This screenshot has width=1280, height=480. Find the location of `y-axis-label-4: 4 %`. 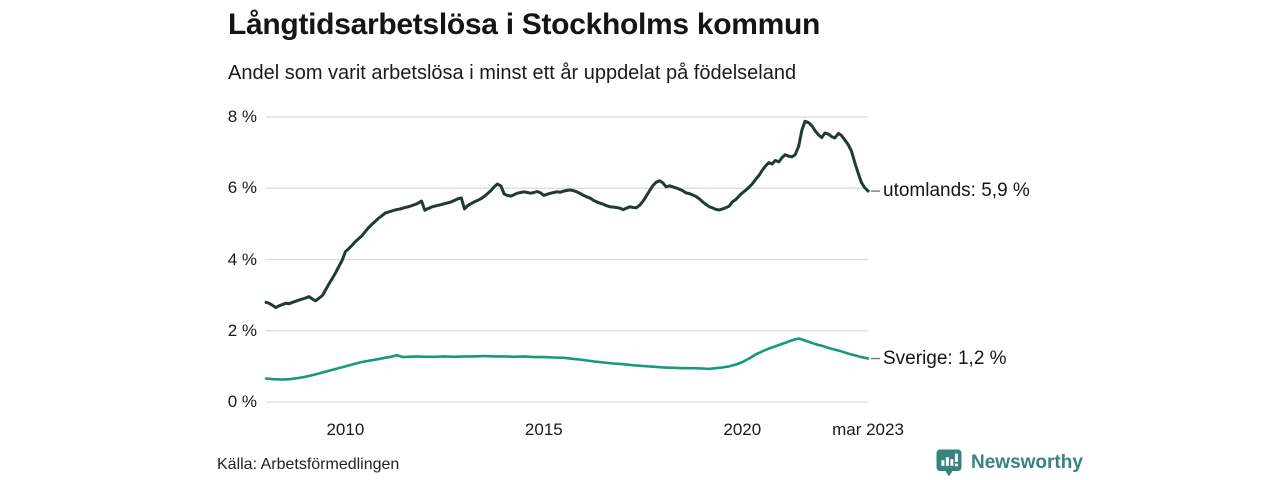

y-axis-label-4: 4 % is located at coordinates (242, 259).